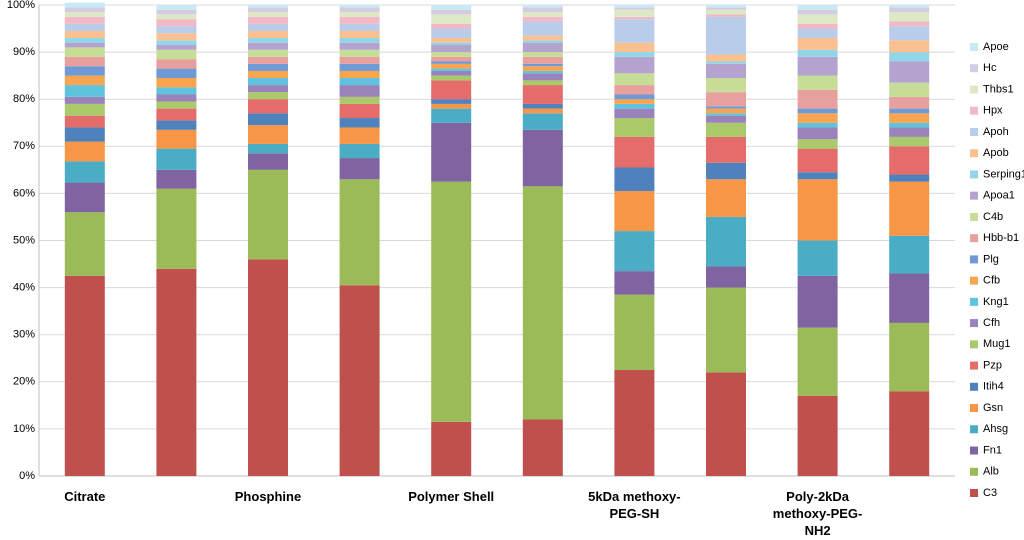  Describe the element at coordinates (24, 99) in the screenshot. I see `y-tick-label: 80%` at that location.